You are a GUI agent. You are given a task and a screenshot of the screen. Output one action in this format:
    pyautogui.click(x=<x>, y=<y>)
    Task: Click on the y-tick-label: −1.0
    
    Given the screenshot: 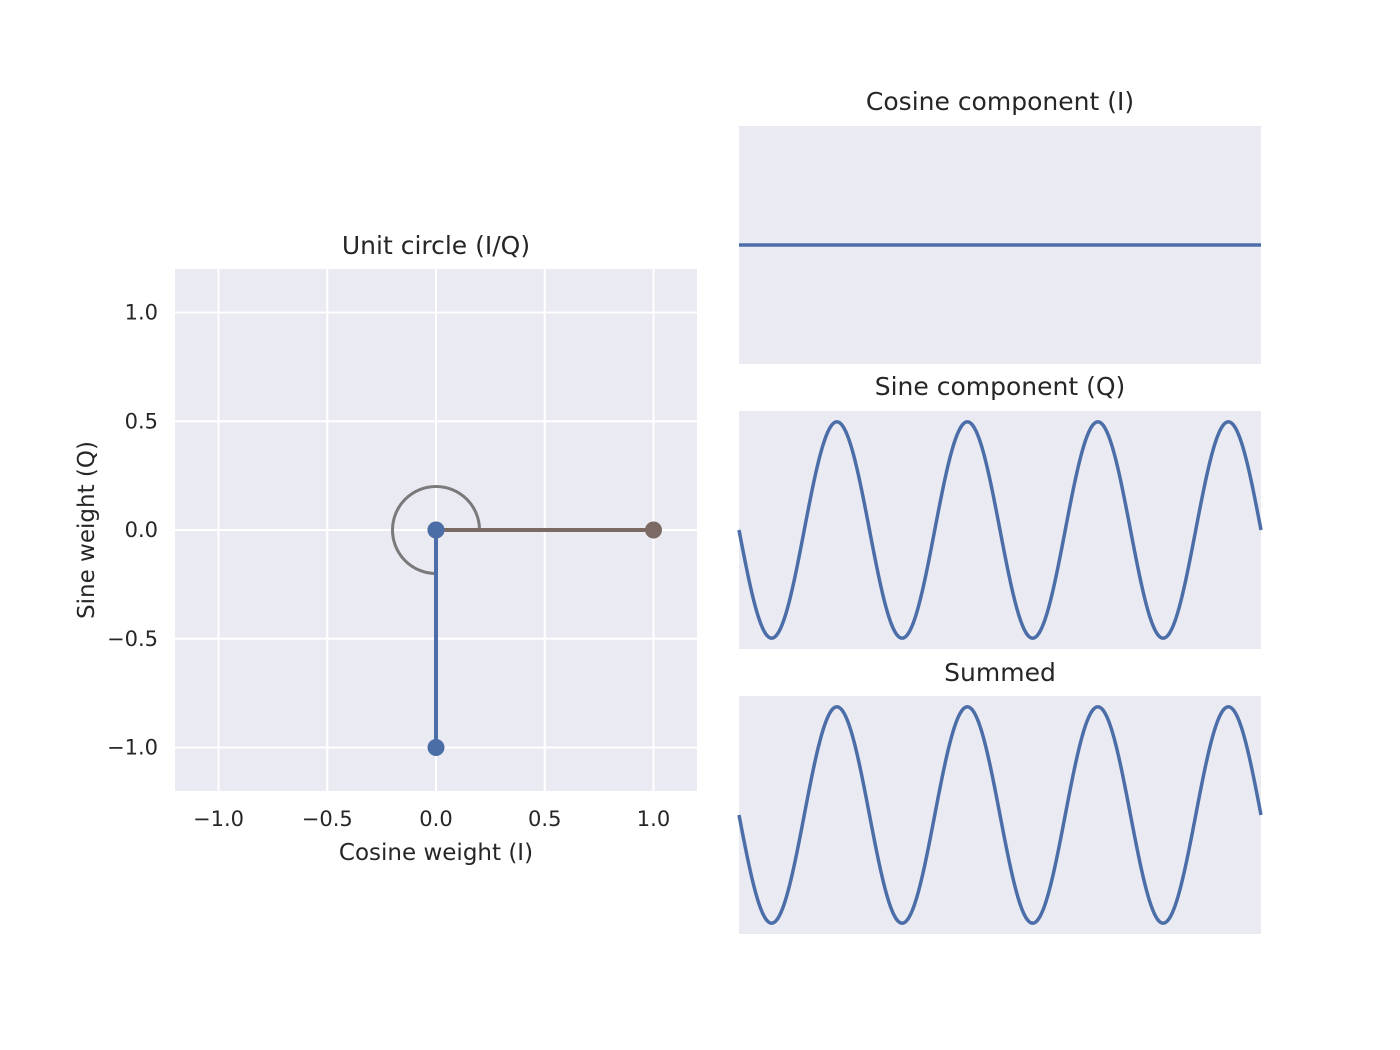 What is the action you would take?
    pyautogui.click(x=132, y=748)
    